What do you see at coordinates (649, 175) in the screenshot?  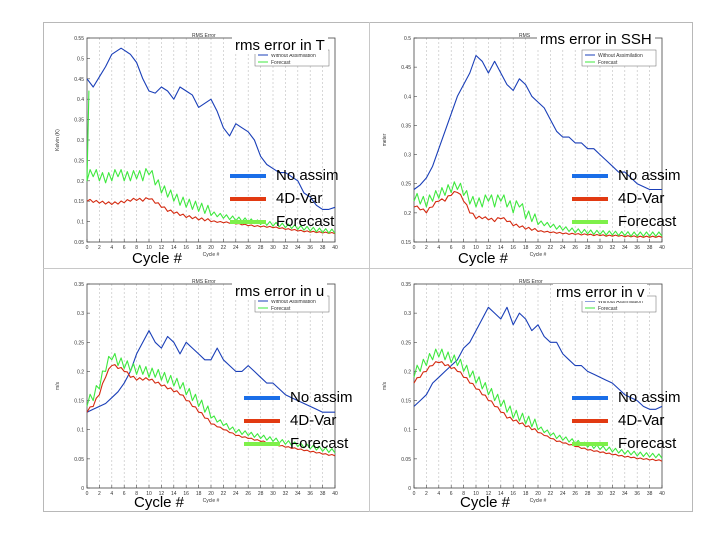 I see `legend-label: No assim` at bounding box center [649, 175].